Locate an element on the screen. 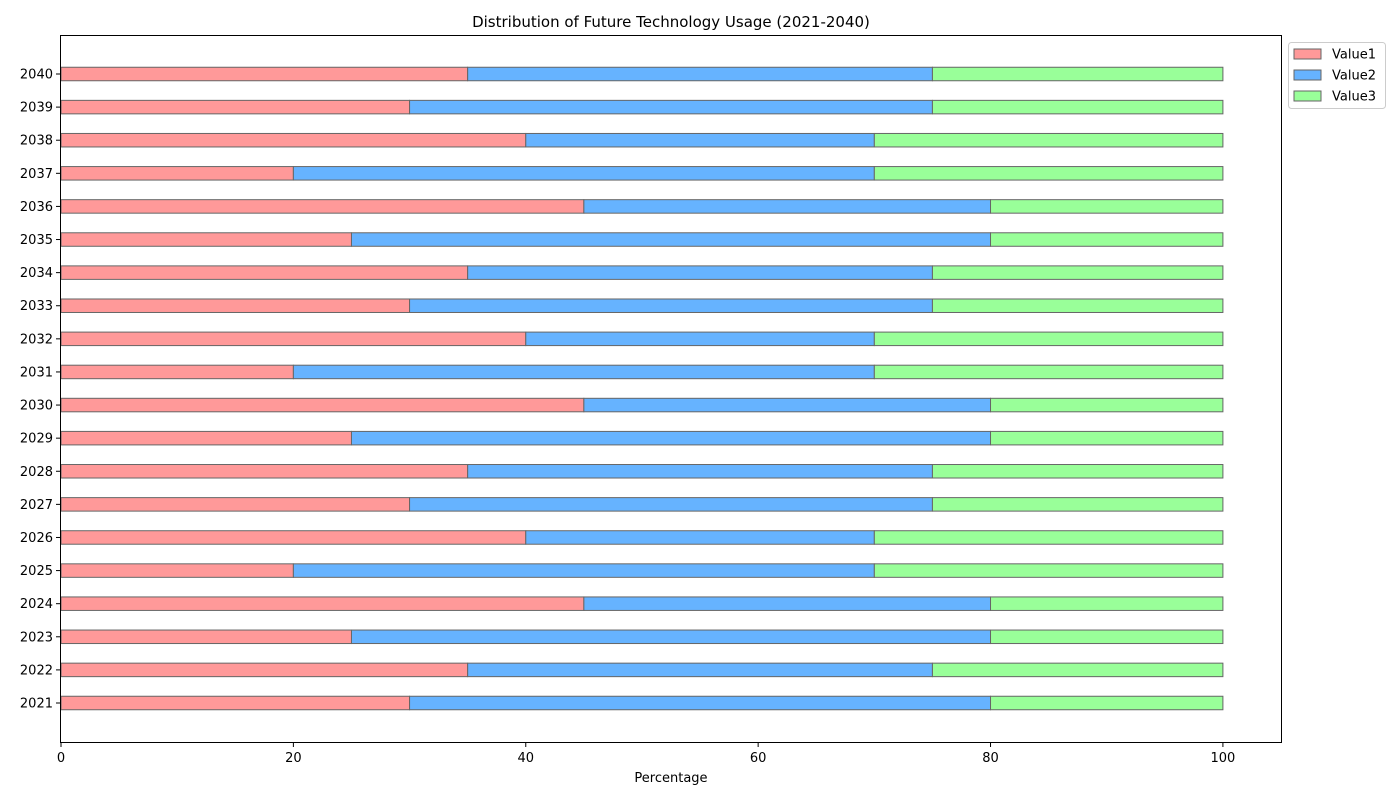  bar-value3-2035 is located at coordinates (1107, 239).